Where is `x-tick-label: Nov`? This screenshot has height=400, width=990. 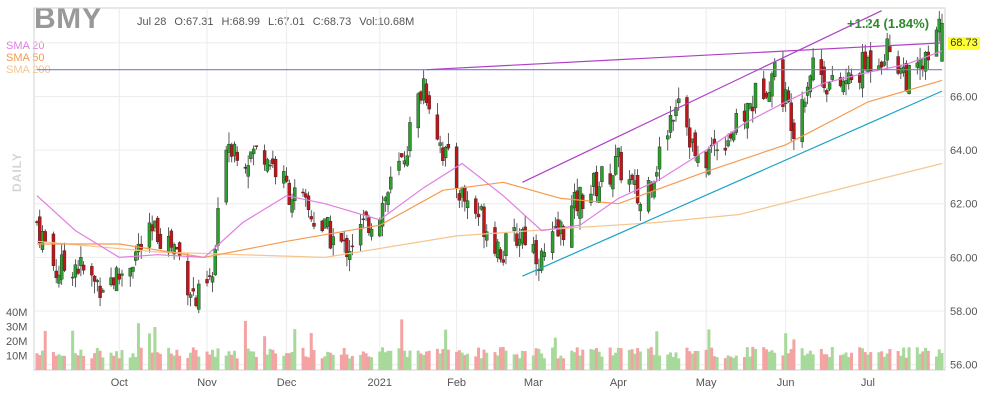
x-tick-label: Nov is located at coordinates (207, 383).